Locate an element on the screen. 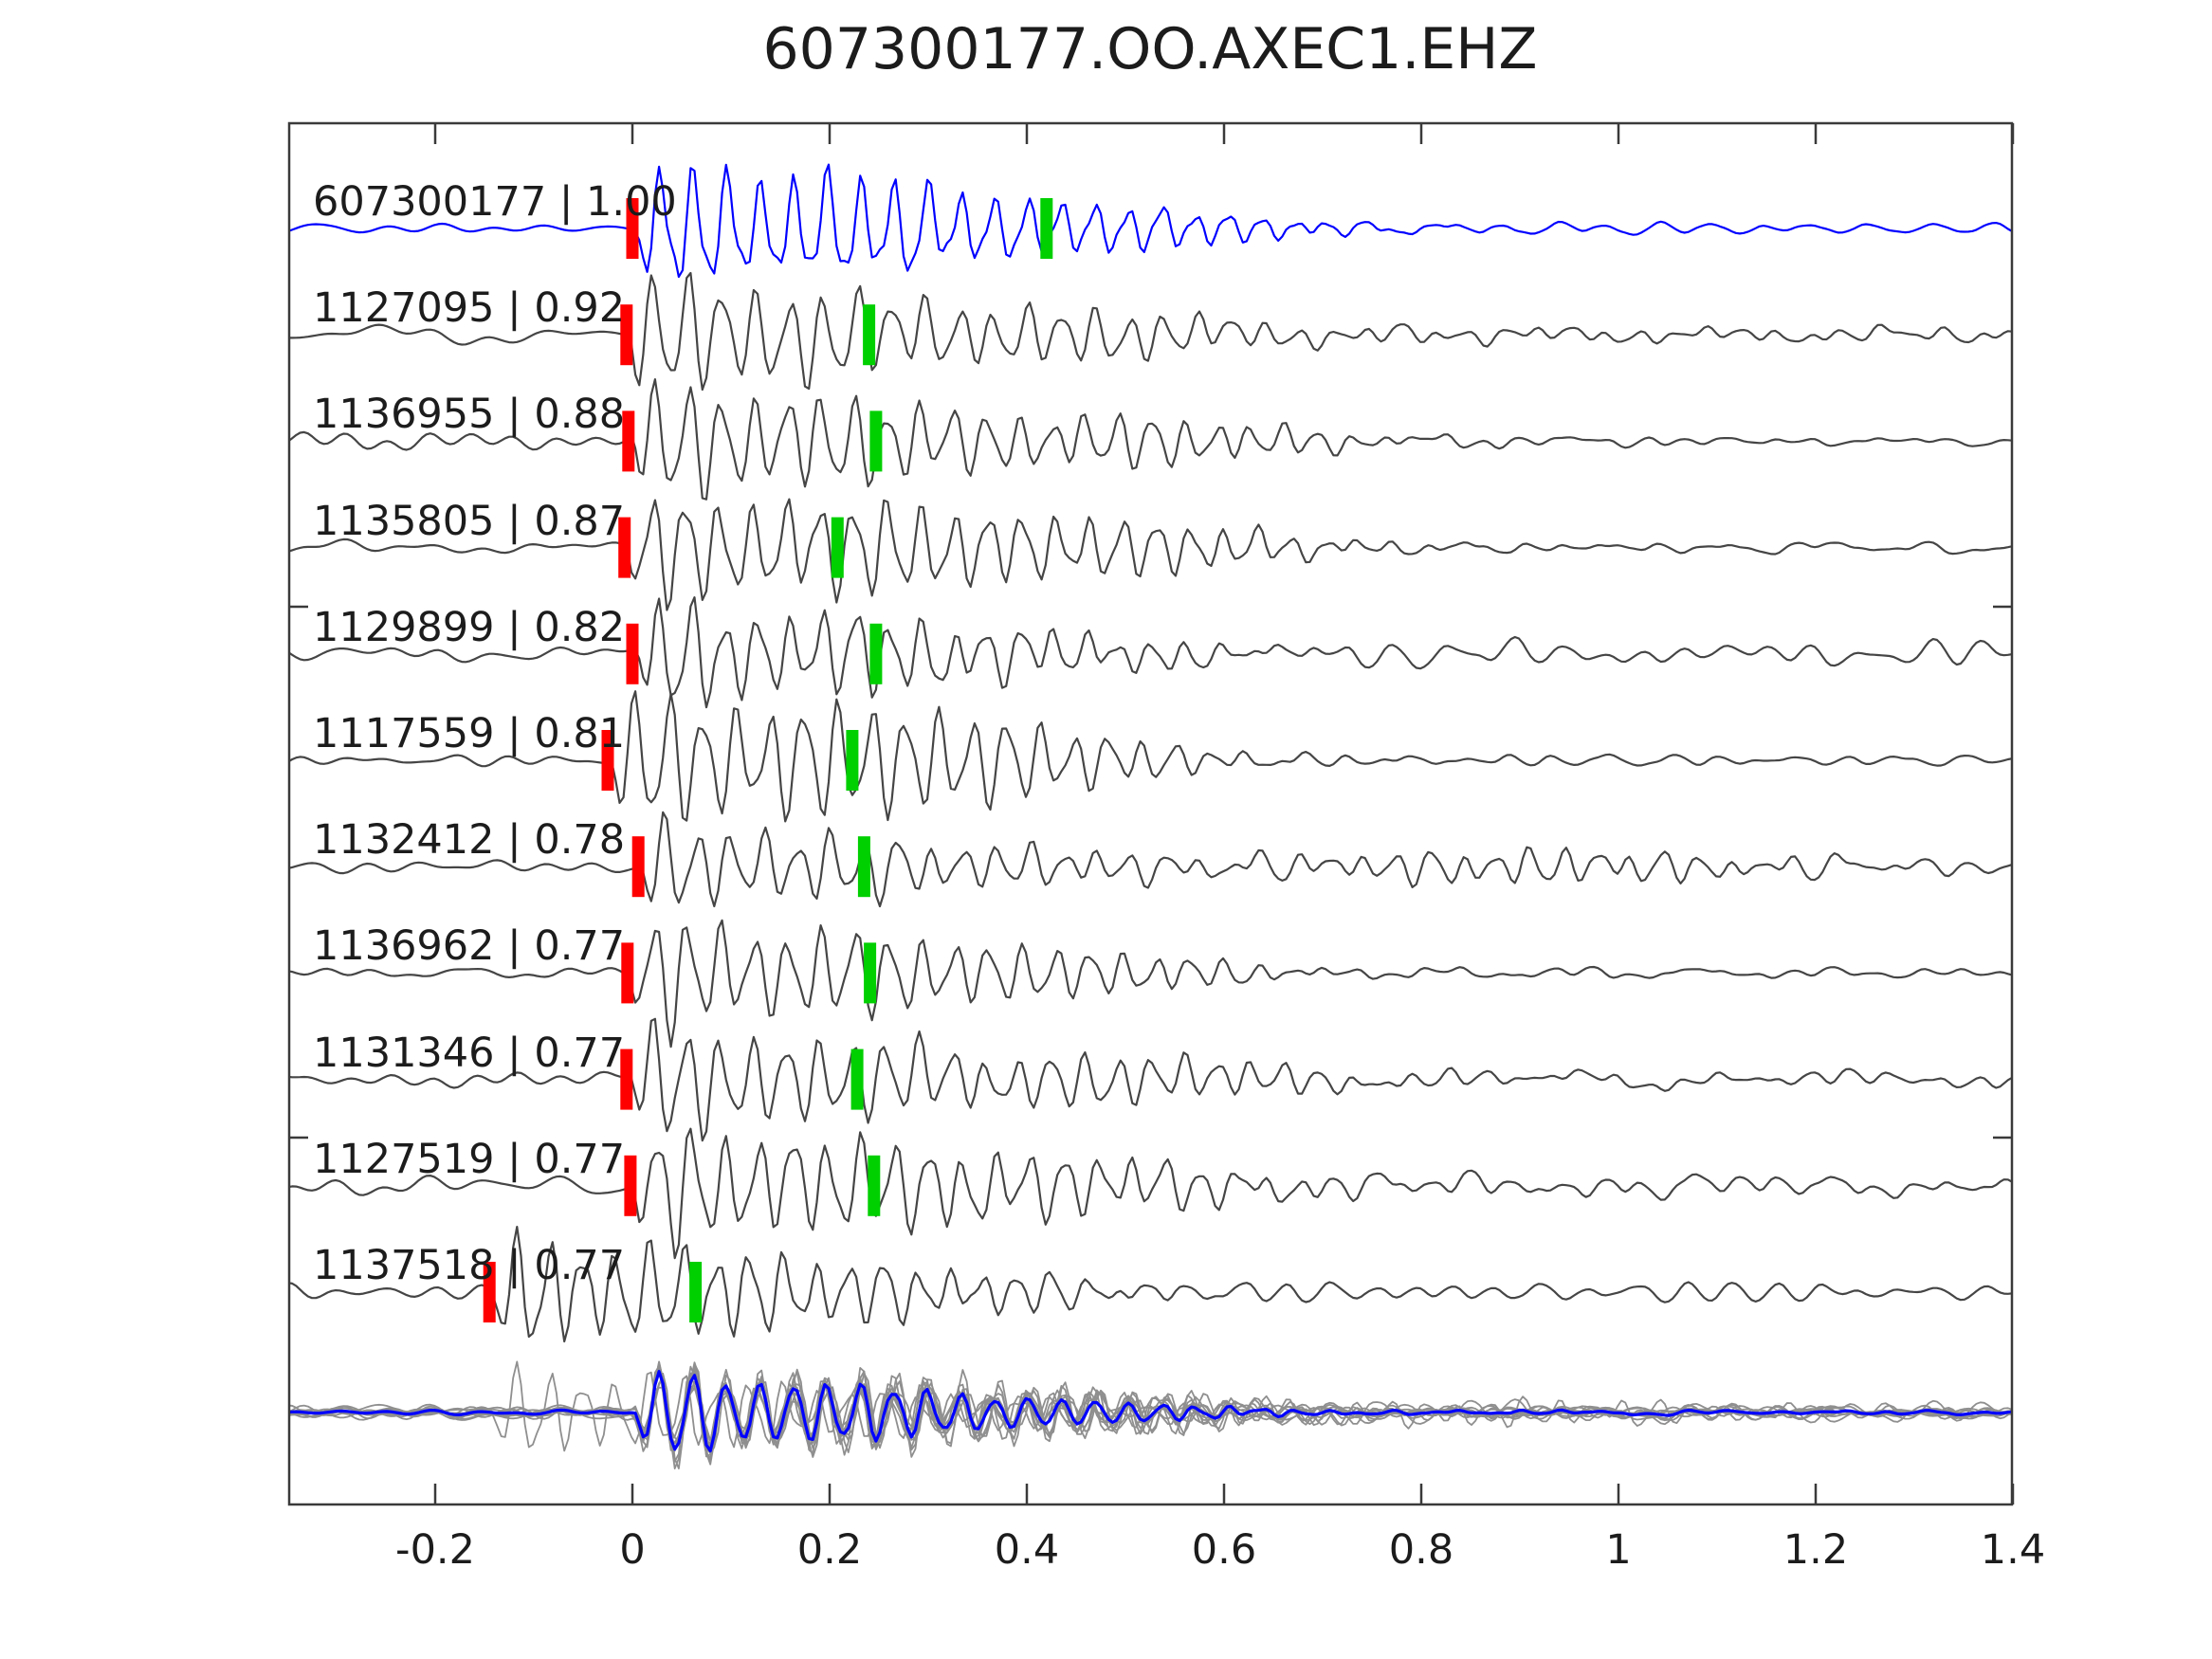 This screenshot has height=1659, width=2212. stack-outlier-waveform is located at coordinates (1150, 1406).